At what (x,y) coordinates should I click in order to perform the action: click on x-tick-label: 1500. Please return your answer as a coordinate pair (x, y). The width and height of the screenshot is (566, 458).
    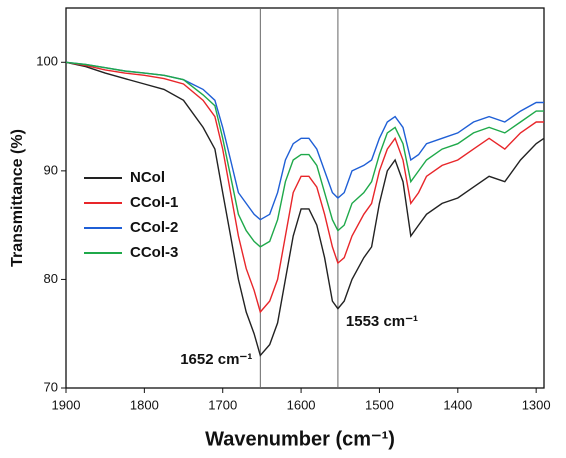
    Looking at the image, I should click on (379, 404).